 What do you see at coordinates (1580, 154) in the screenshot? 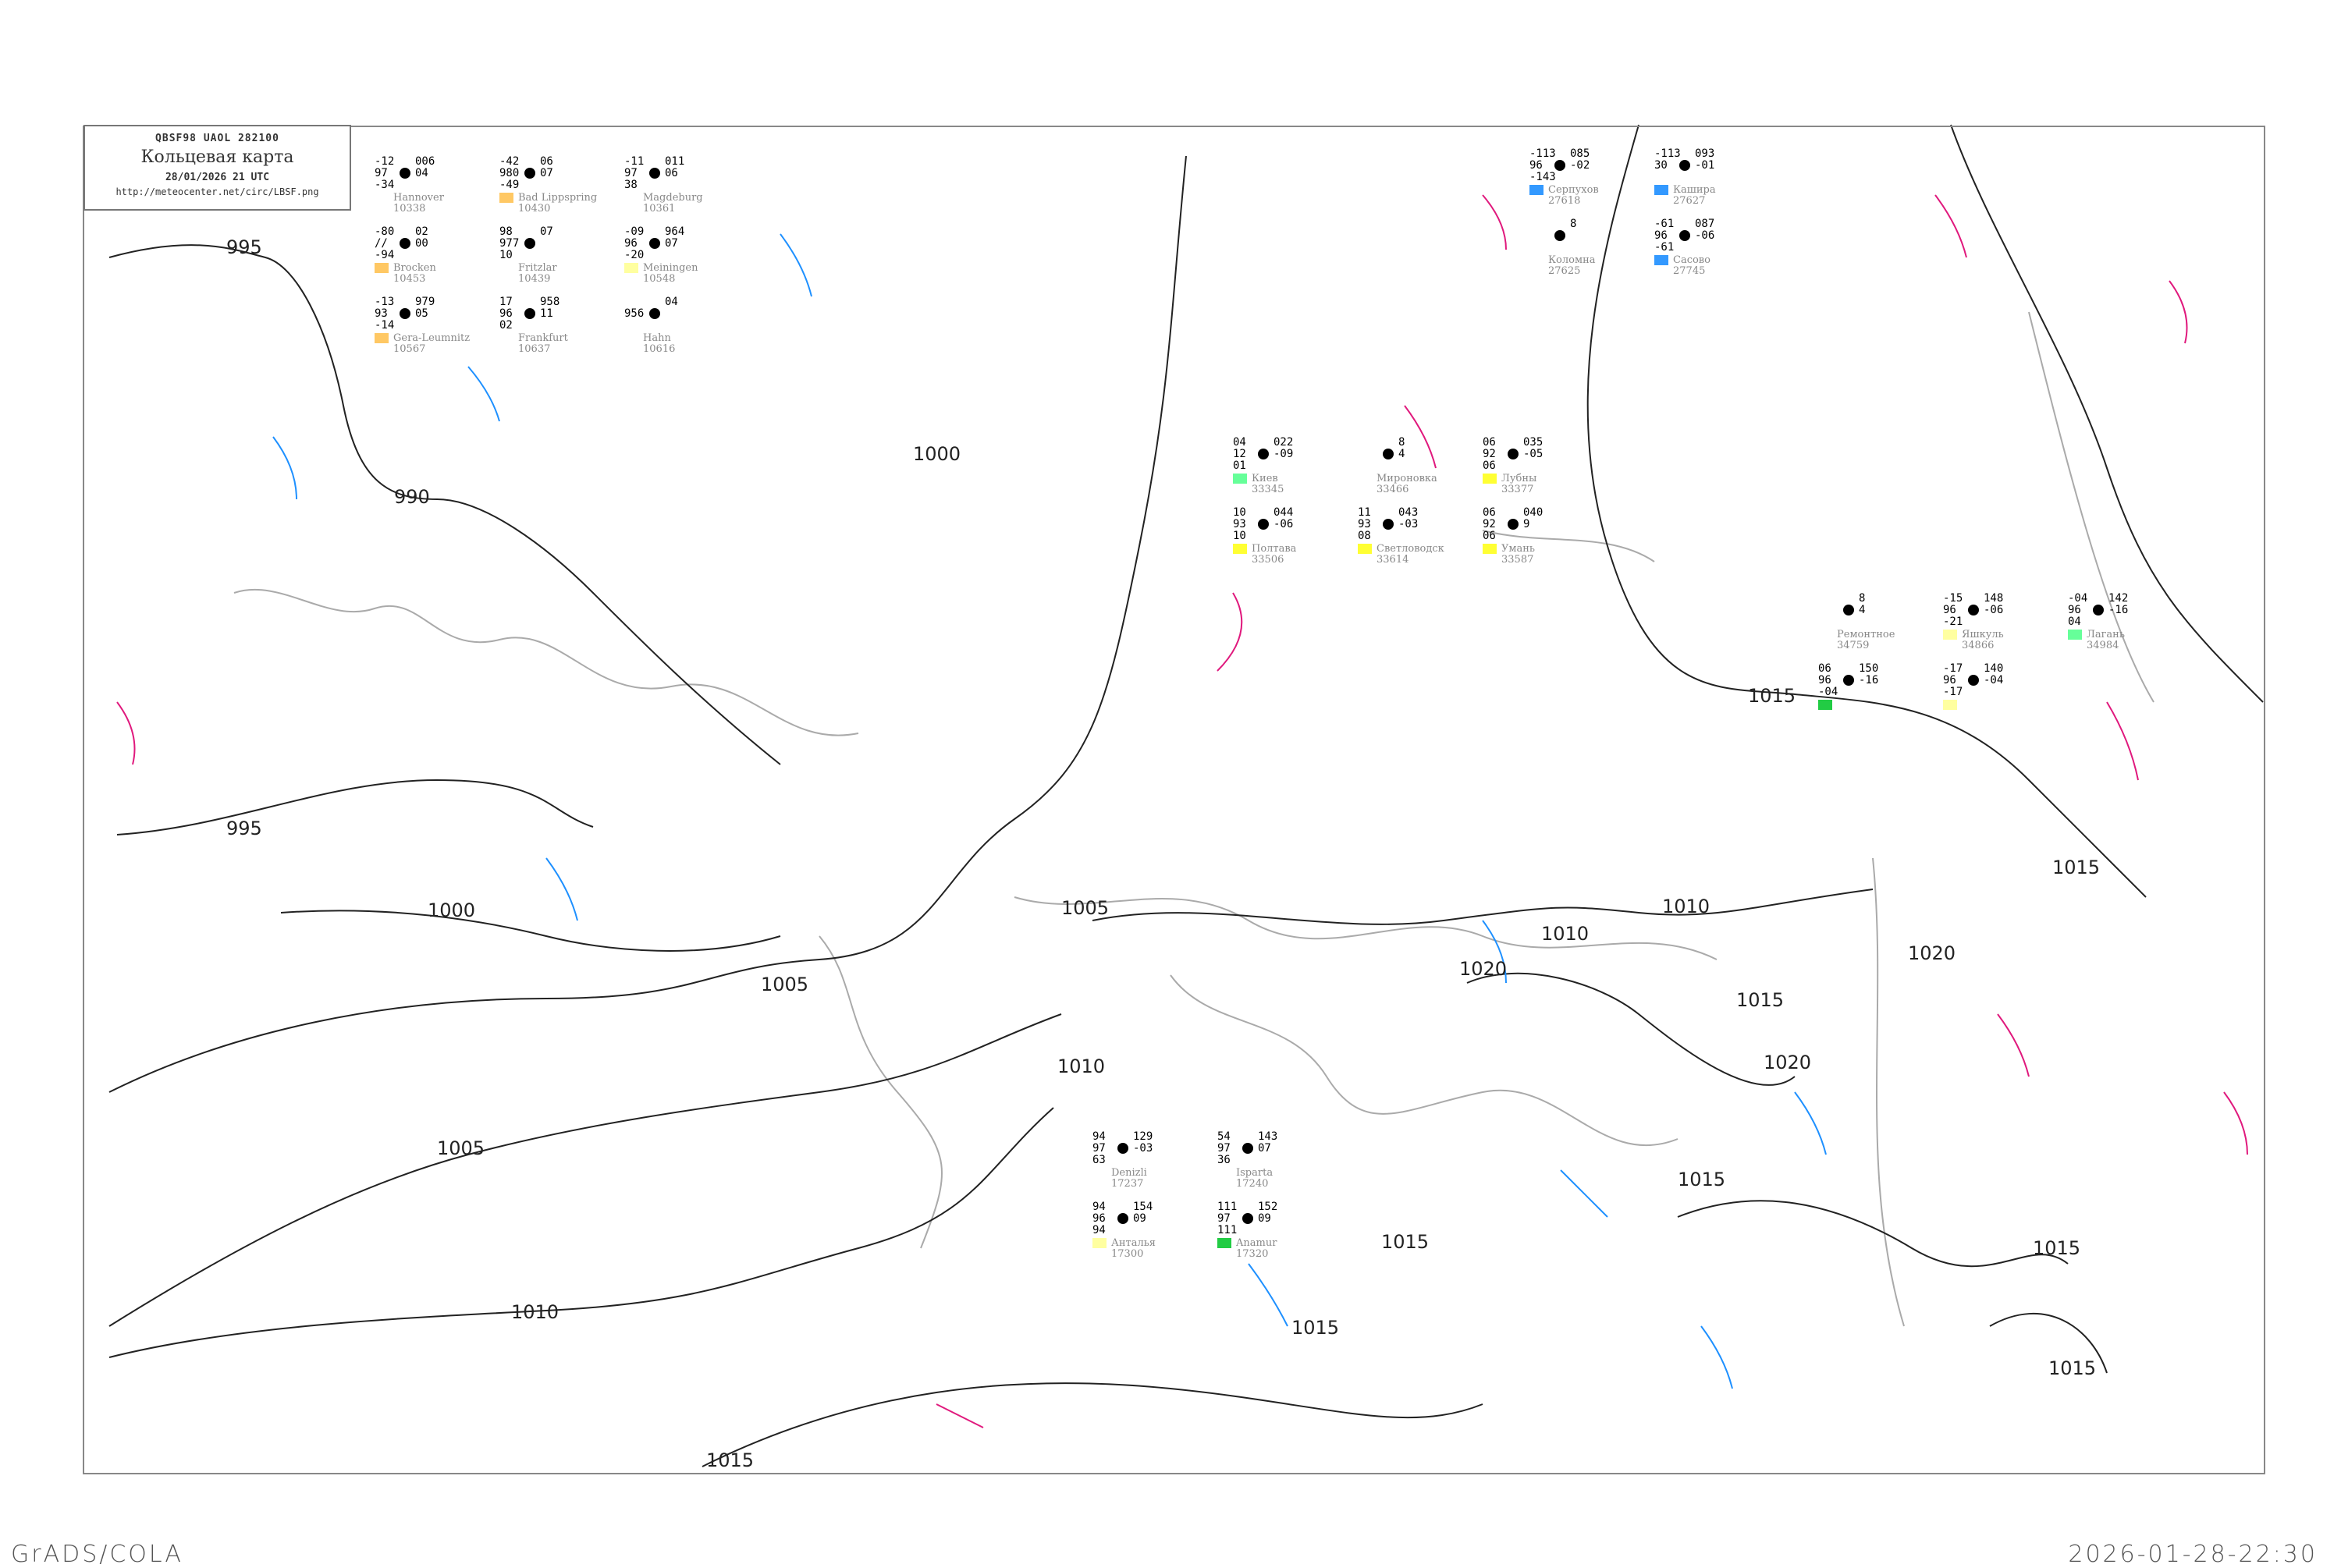
I see `station-pressure: 085` at bounding box center [1580, 154].